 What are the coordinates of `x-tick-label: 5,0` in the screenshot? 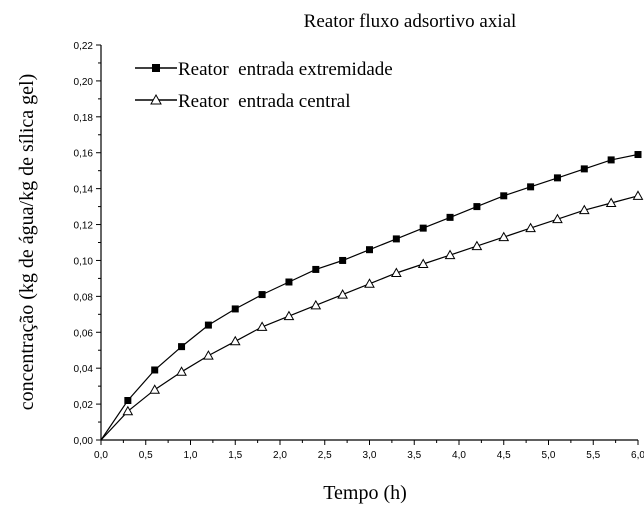 It's located at (549, 455).